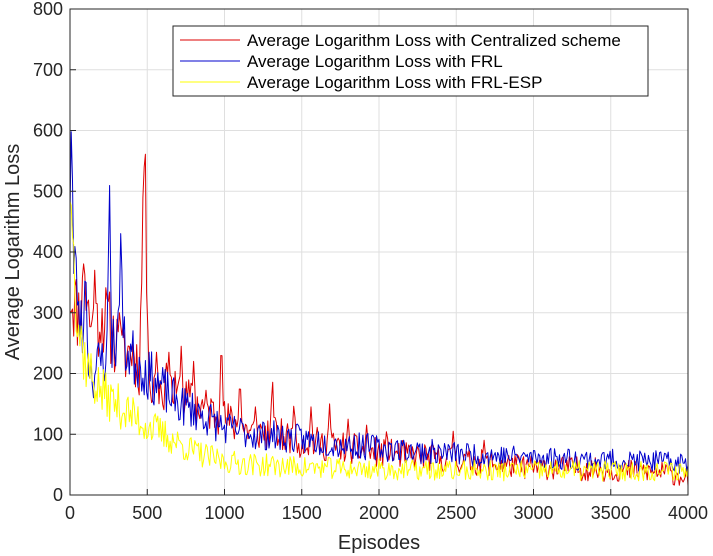 This screenshot has height=556, width=713. I want to click on y-tick-label: 600, so click(48, 131).